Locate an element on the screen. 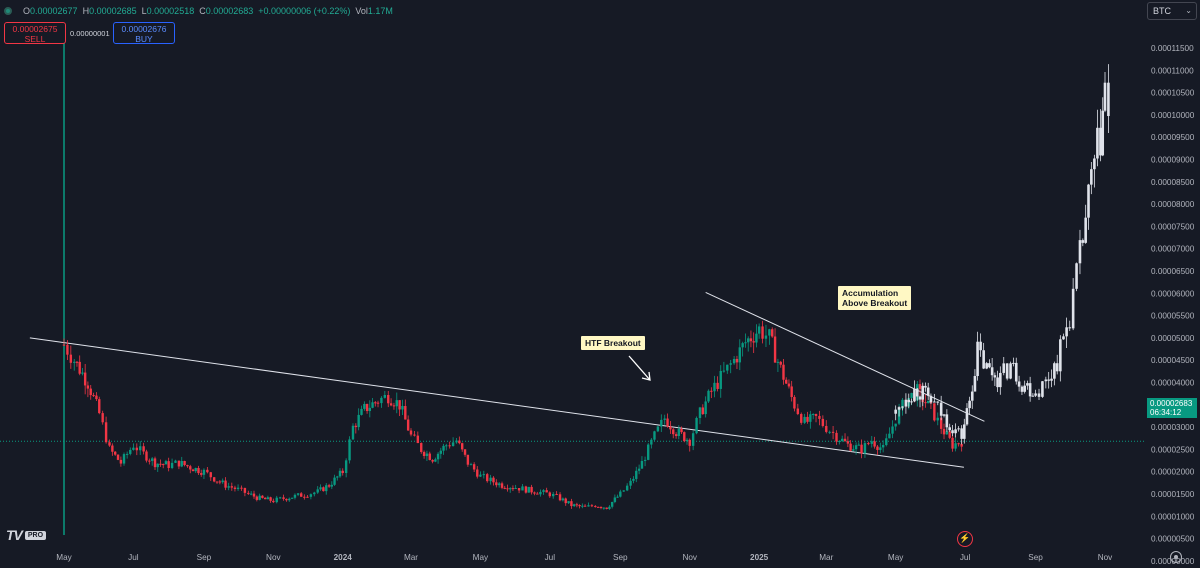  bar-countdown: 06:34:12 is located at coordinates (1166, 412).